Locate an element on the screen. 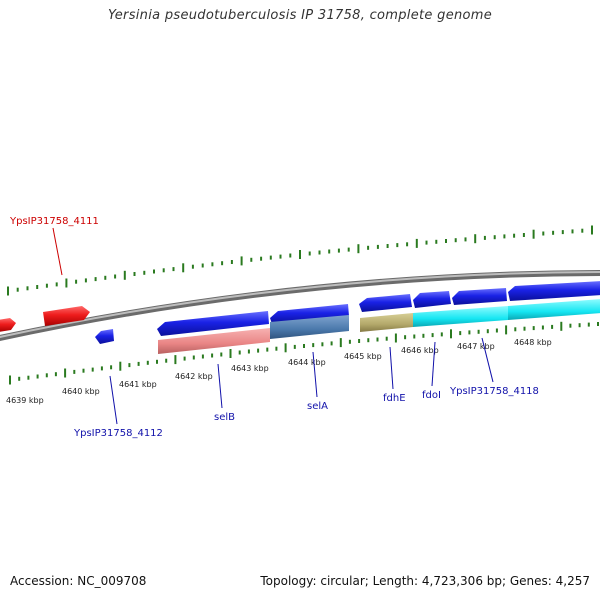 The height and width of the screenshot is (600, 600). gene-label-selb: selB is located at coordinates (224, 417).